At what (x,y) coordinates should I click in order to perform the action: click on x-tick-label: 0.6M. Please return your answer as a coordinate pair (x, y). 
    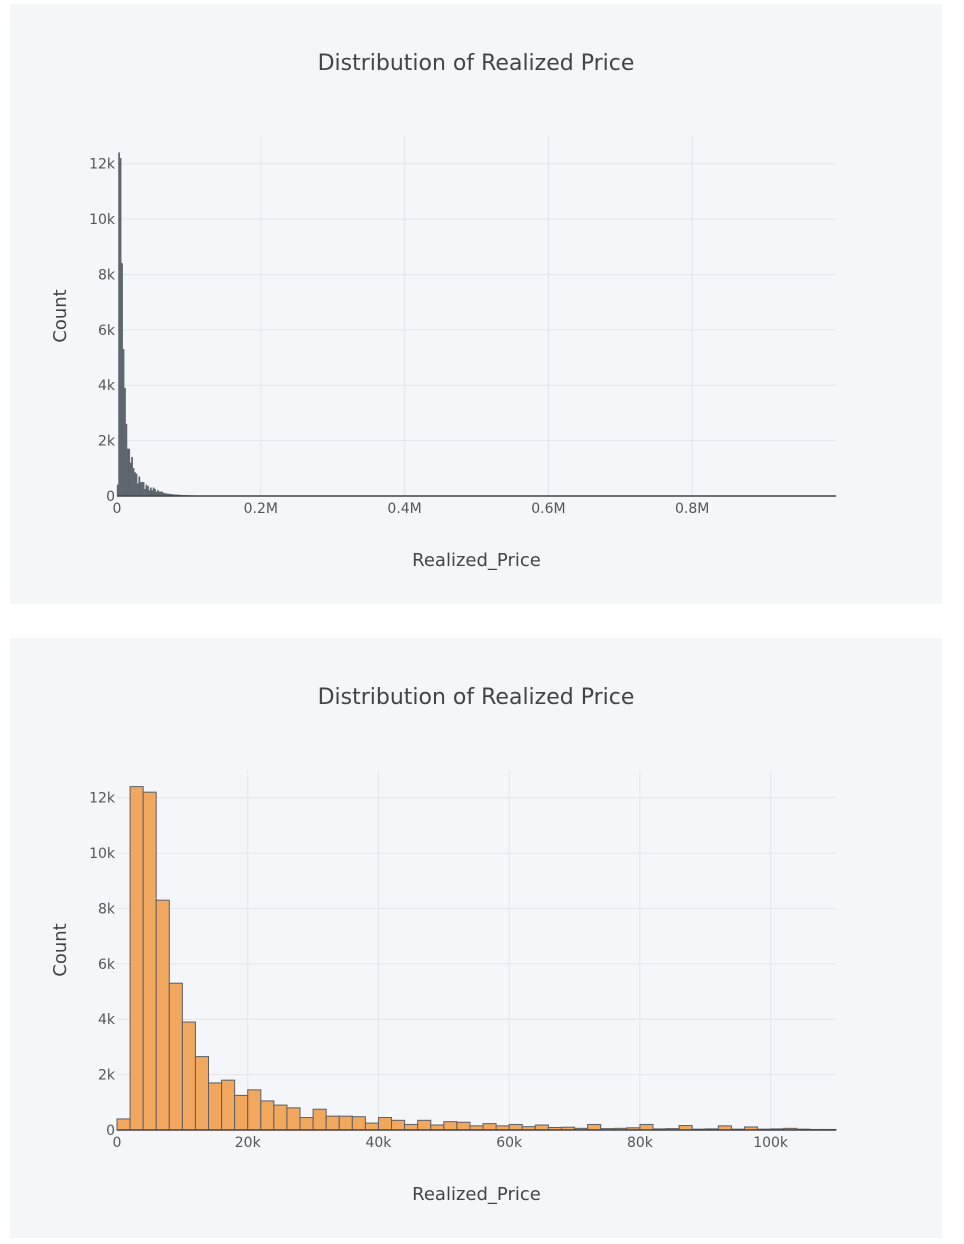
    Looking at the image, I should click on (548, 509).